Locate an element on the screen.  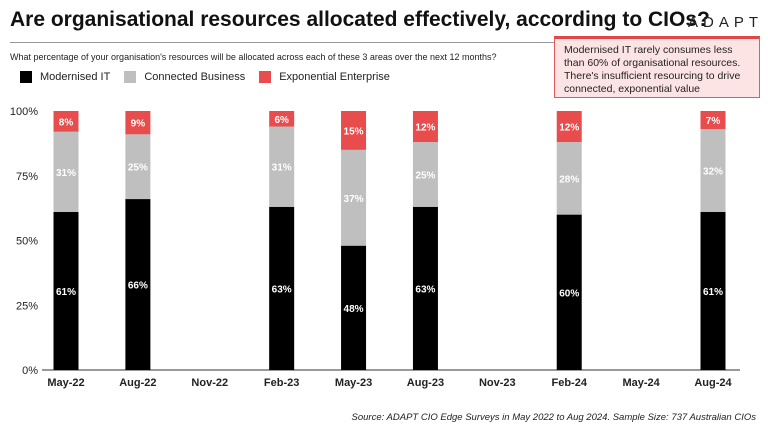
legend-label: Modernised IT is located at coordinates (75, 77).